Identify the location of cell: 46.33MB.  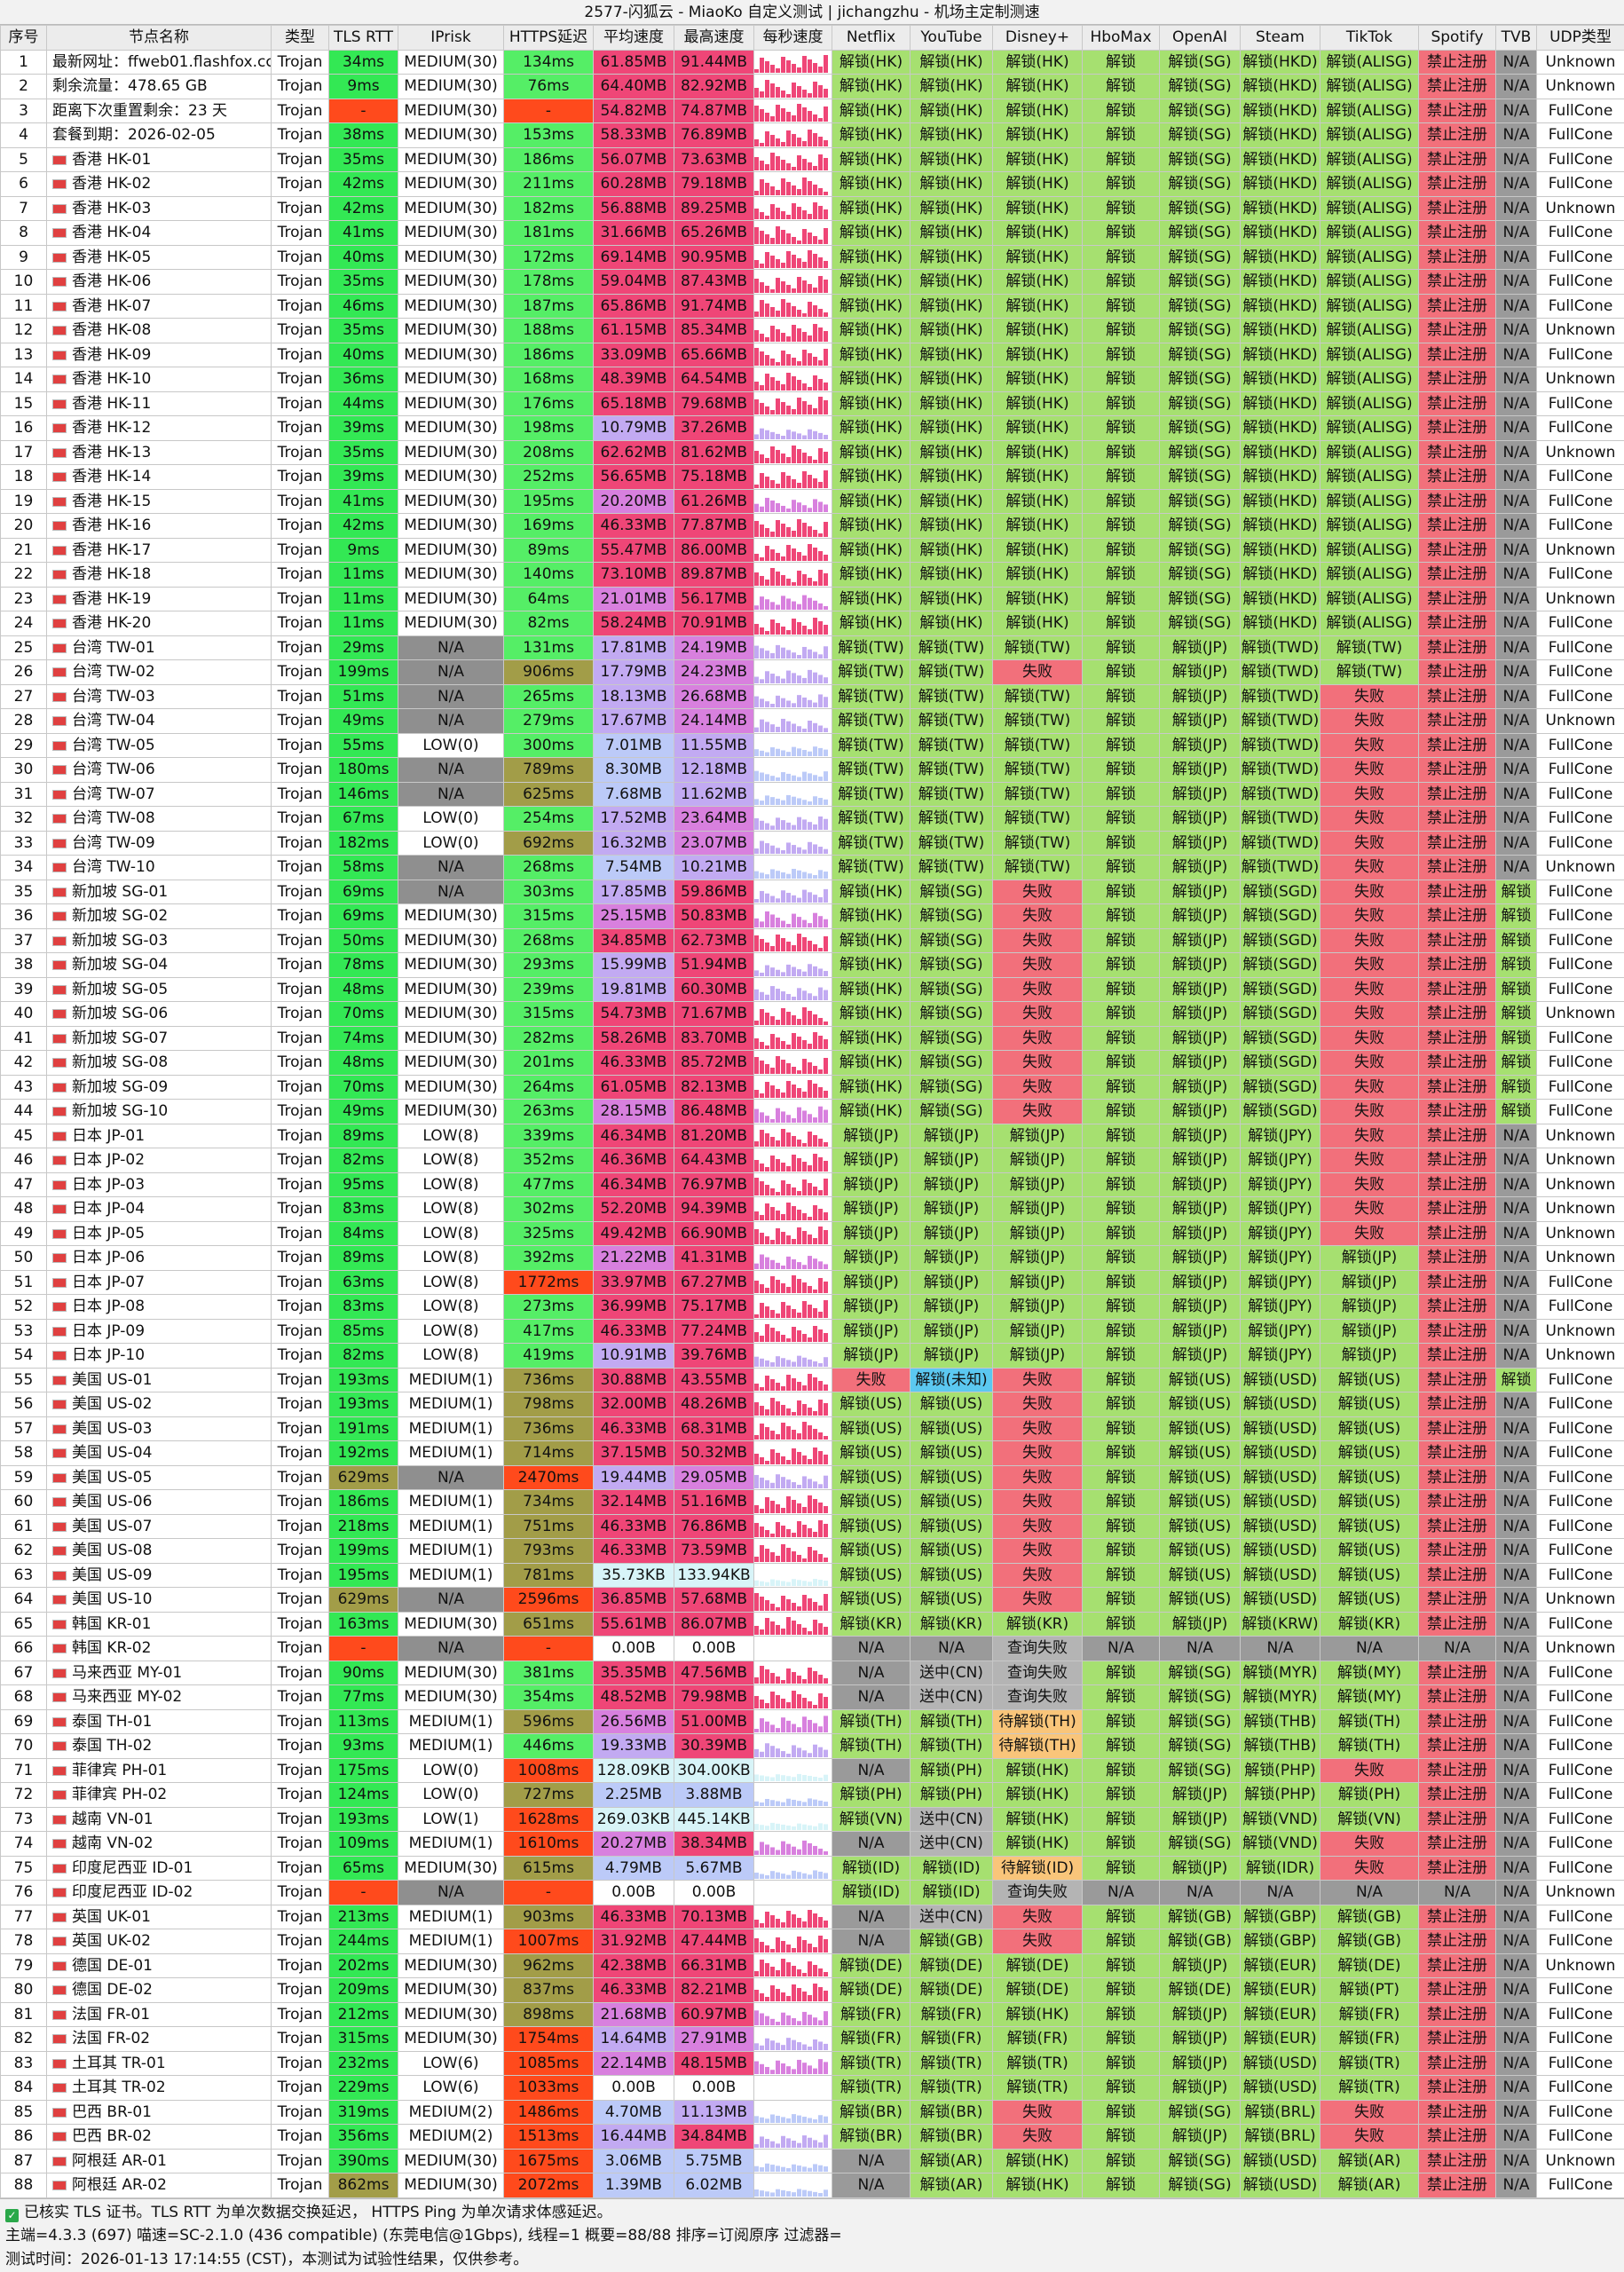
(633, 1428).